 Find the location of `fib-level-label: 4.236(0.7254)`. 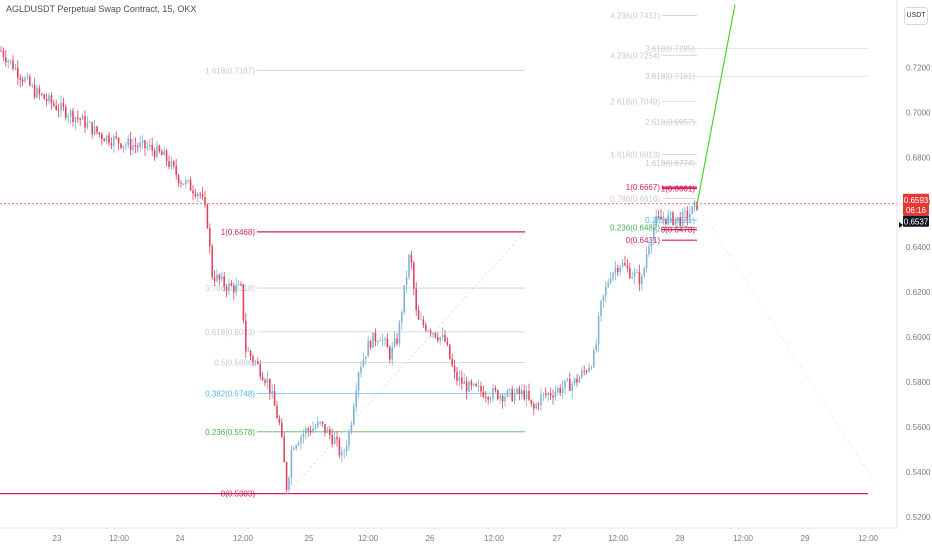

fib-level-label: 4.236(0.7254) is located at coordinates (635, 55).